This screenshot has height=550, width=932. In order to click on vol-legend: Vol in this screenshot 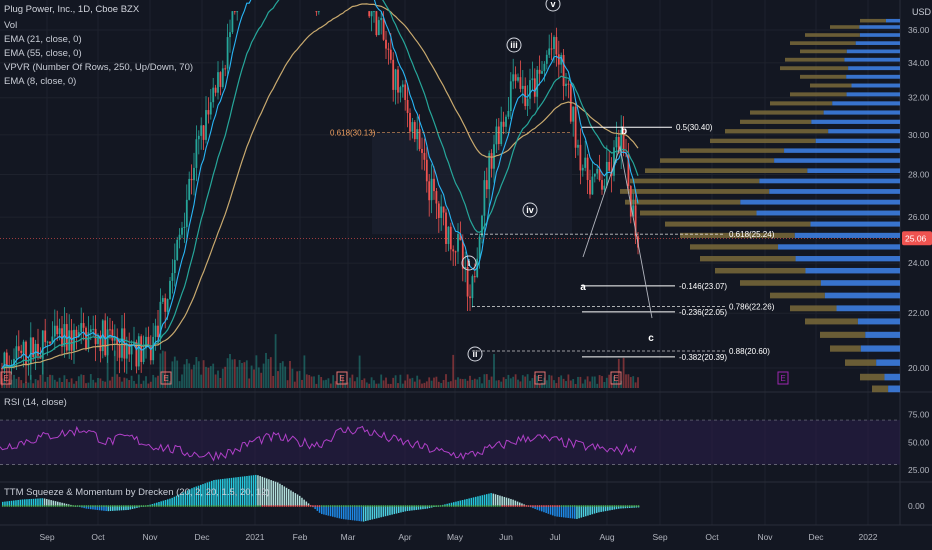, I will do `click(11, 25)`.